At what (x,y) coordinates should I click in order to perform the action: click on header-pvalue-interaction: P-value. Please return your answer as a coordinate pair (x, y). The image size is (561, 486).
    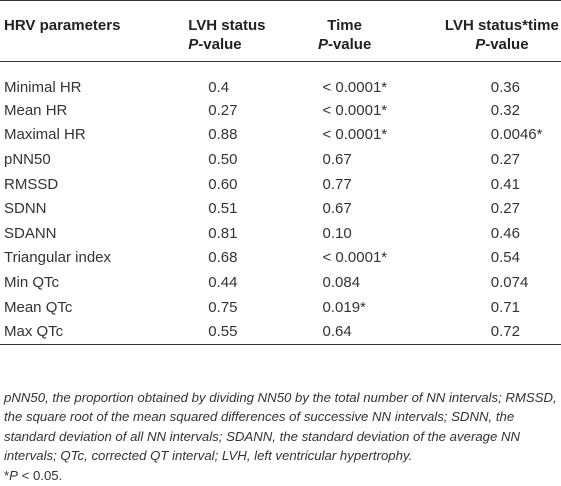
    Looking at the image, I should click on (502, 44).